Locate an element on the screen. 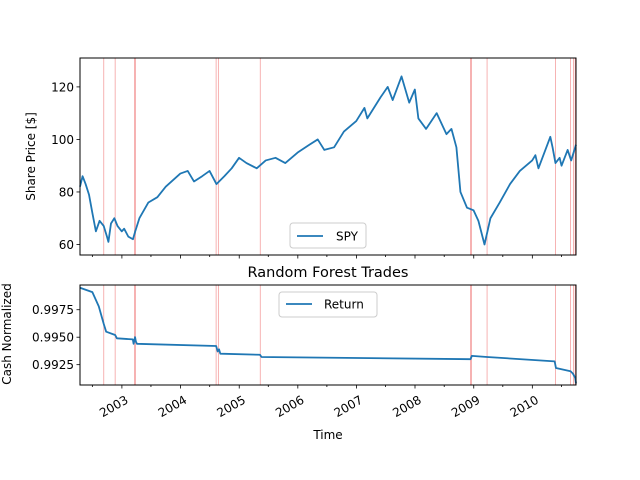 This screenshot has height=480, width=640. spy-legend-box is located at coordinates (328, 235).